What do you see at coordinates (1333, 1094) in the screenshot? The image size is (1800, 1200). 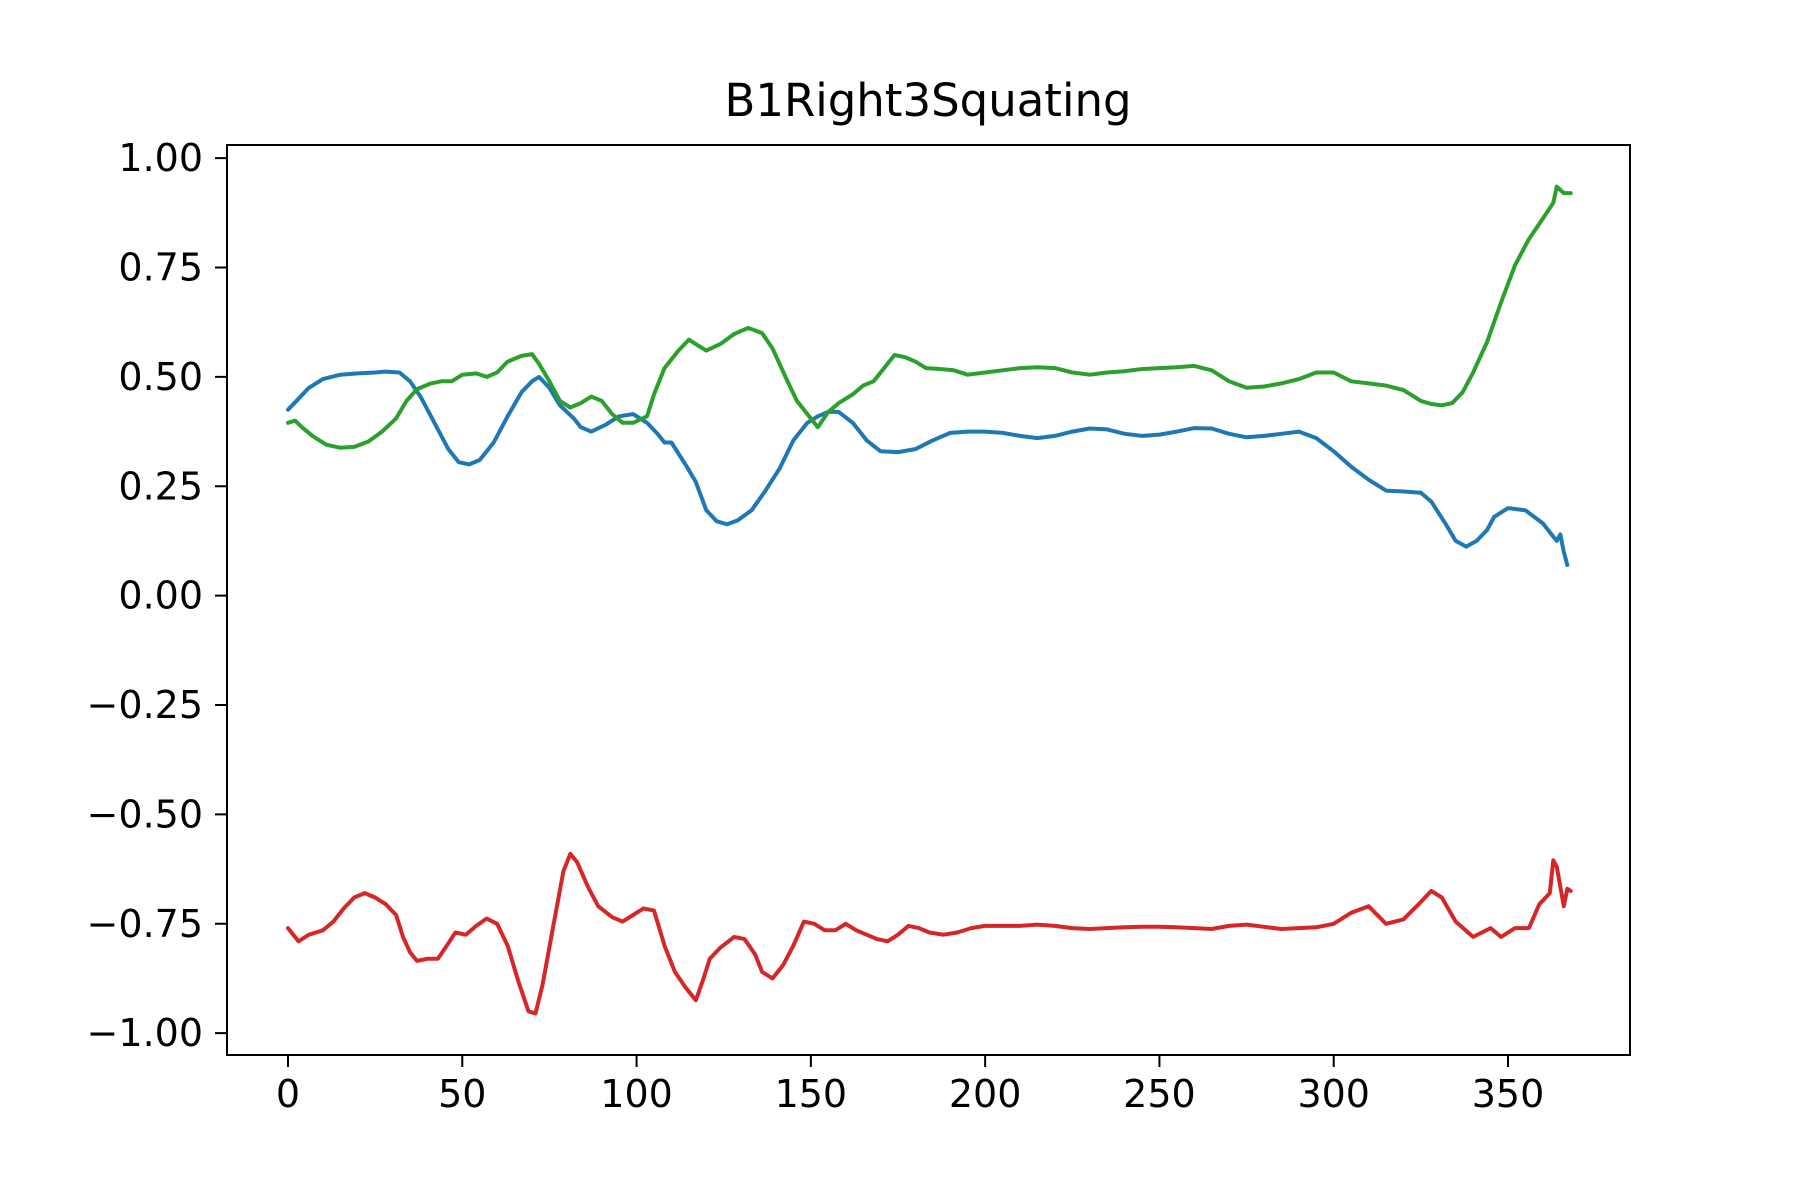 I see `x-tick-label: 300` at bounding box center [1333, 1094].